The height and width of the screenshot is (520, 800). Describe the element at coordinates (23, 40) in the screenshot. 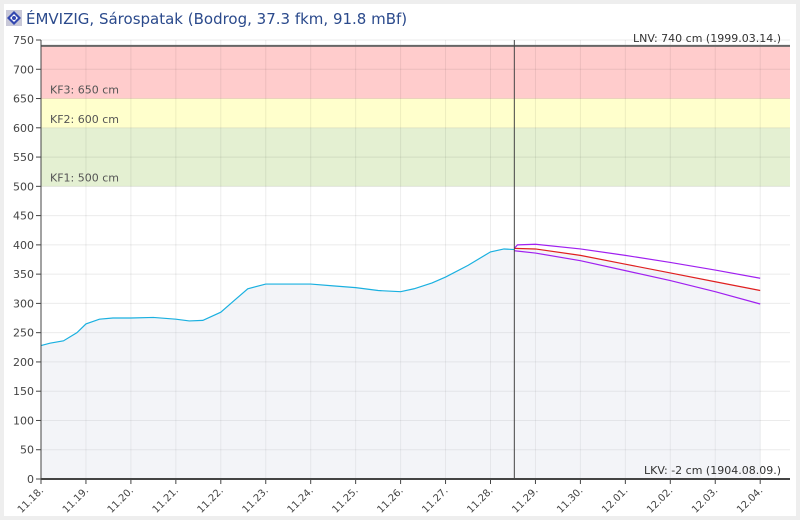

I see `y-tick-label: 750` at that location.